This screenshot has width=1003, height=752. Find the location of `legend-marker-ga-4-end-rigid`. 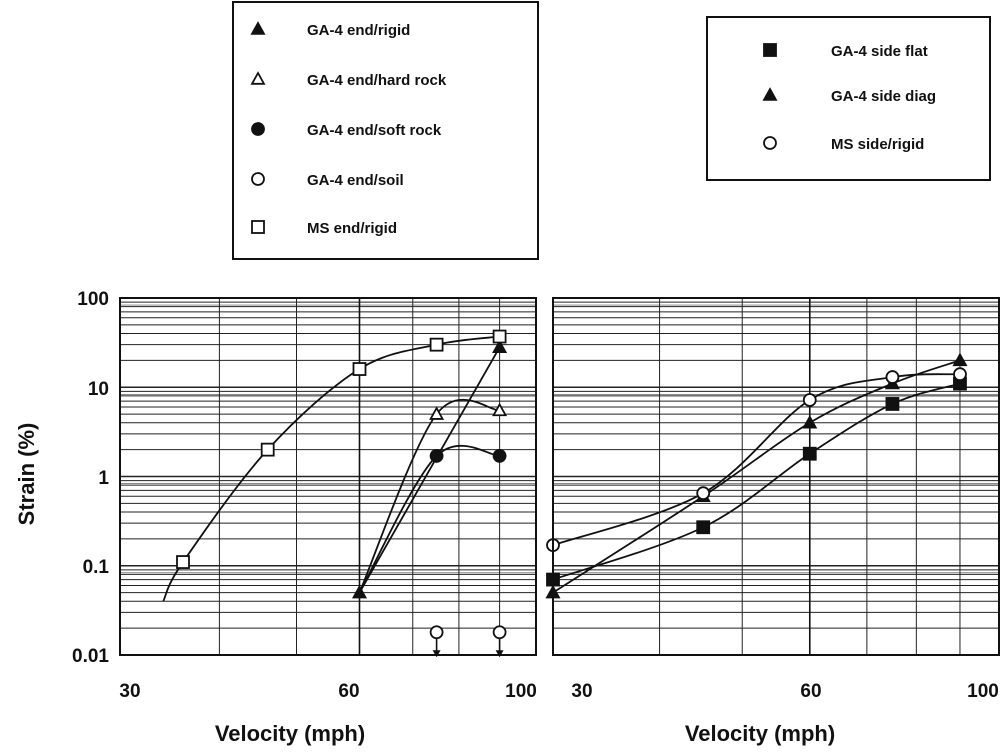

legend-marker-ga-4-end-rigid is located at coordinates (258, 28).